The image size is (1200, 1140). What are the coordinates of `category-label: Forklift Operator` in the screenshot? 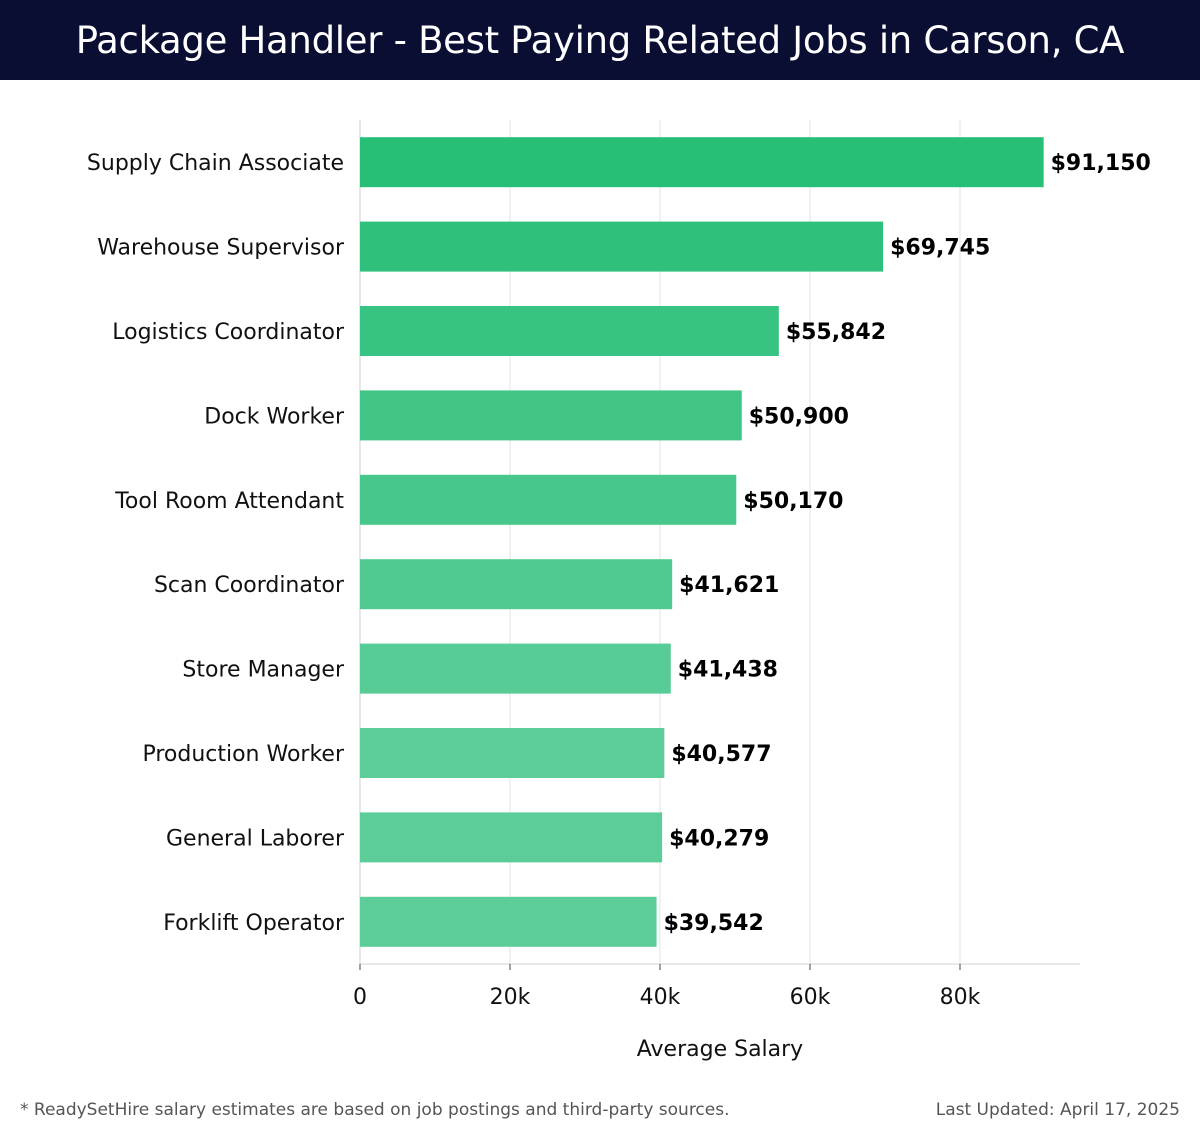 It's located at (254, 923).